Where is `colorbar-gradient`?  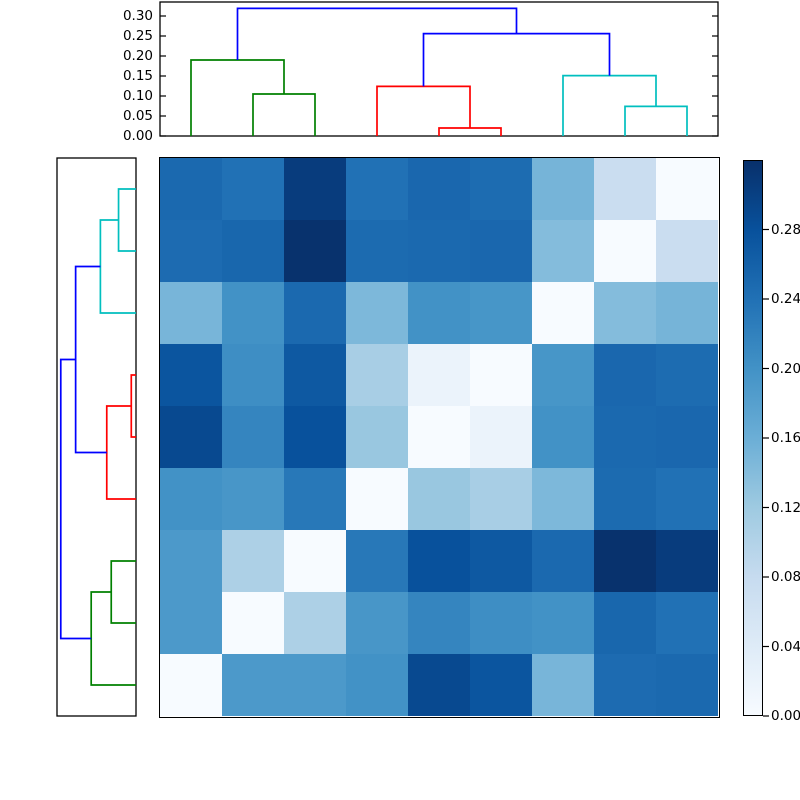 colorbar-gradient is located at coordinates (753, 438).